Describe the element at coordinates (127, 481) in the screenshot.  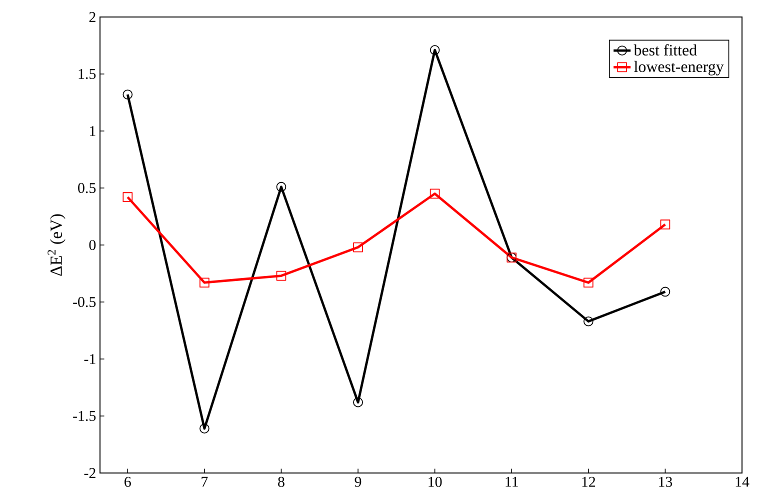
I see `x-tick-label: 6` at that location.